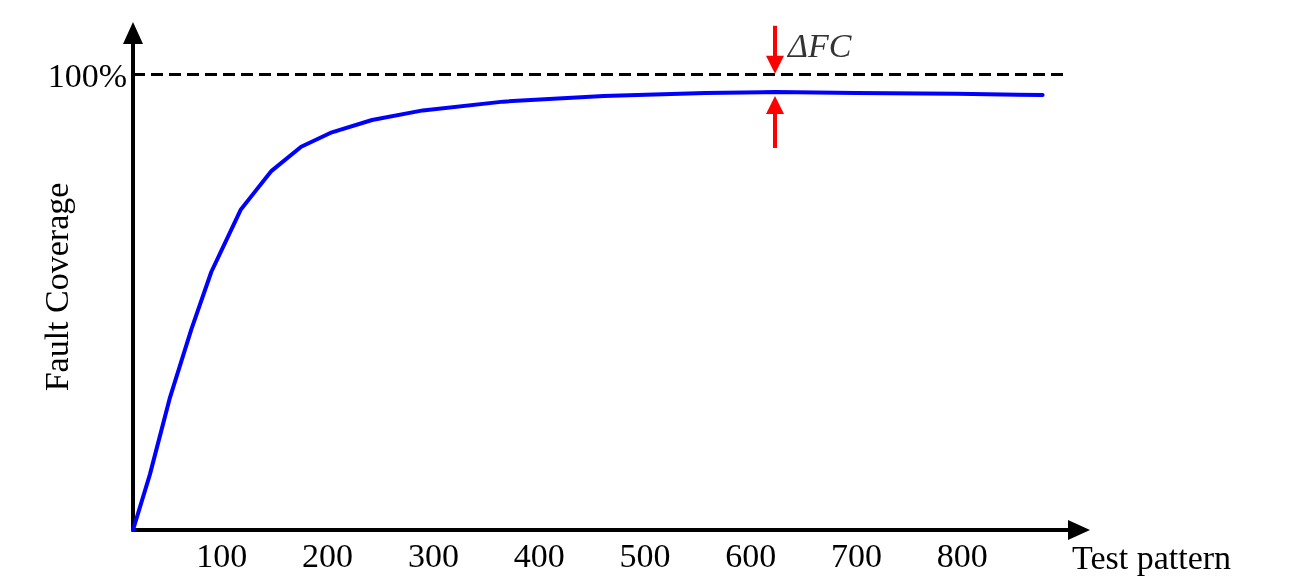 This screenshot has width=1316, height=586. Describe the element at coordinates (87, 76) in the screenshot. I see `text: 100%` at that location.